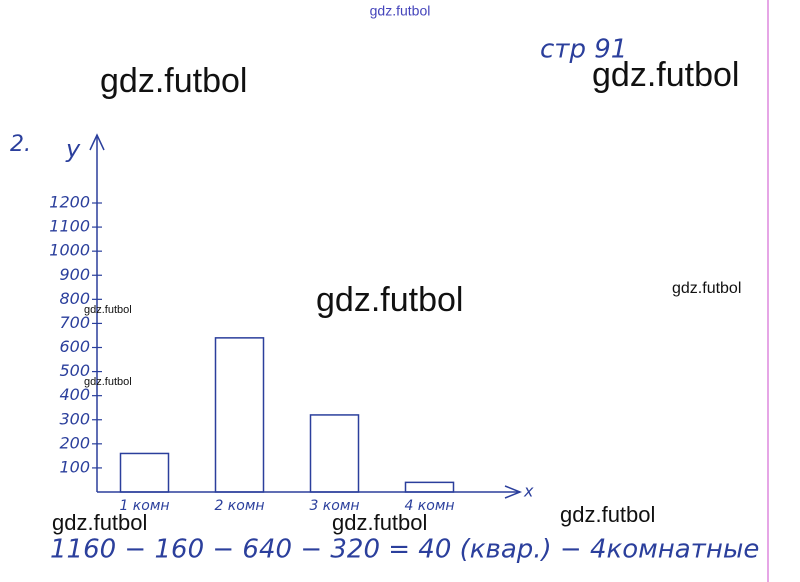 Image resolution: width=800 pixels, height=582 pixels. Describe the element at coordinates (429, 506) in the screenshot. I see `x-tick-label: 4 комн` at that location.